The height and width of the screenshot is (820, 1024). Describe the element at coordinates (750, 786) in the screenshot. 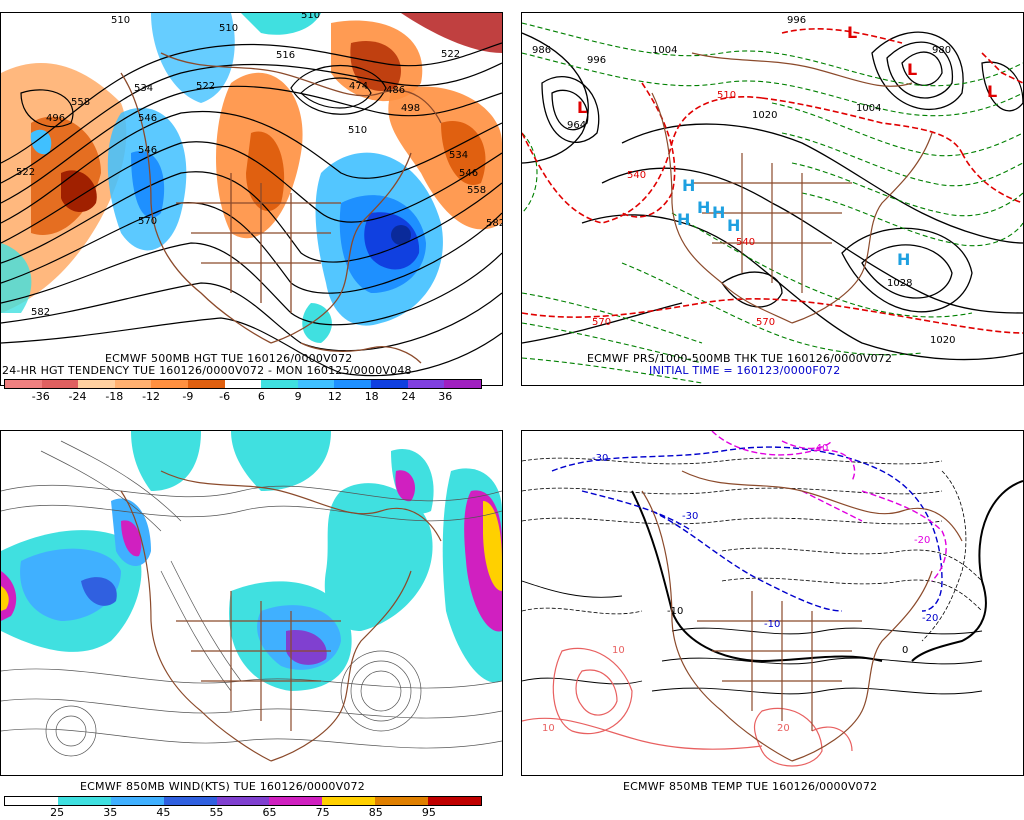

I see `caption-850mb-temp: ECMWF 850MB TEMP TUE 160126/0000V072` at that location.